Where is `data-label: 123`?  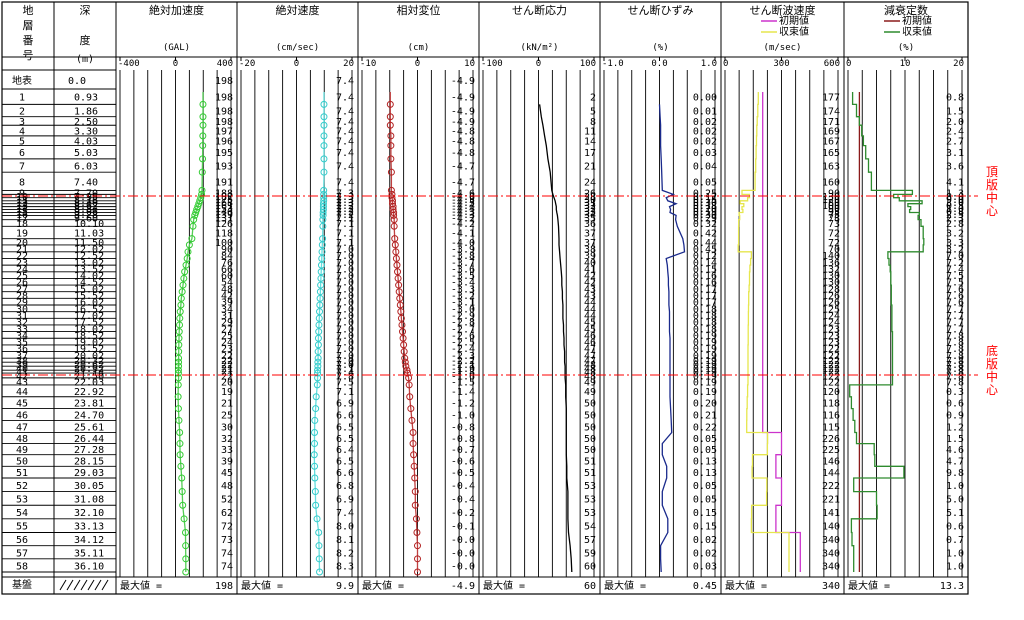
data-label: 123 is located at coordinates (831, 343).